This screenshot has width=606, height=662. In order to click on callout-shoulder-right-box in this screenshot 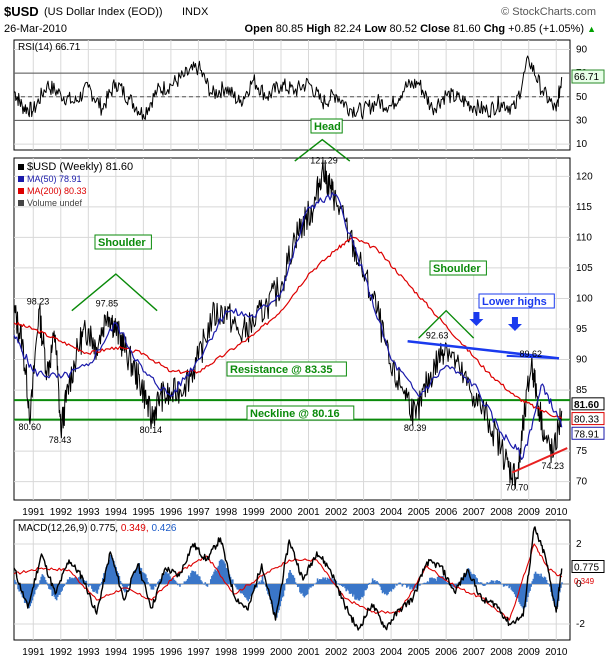, I will do `click(458, 268)`.